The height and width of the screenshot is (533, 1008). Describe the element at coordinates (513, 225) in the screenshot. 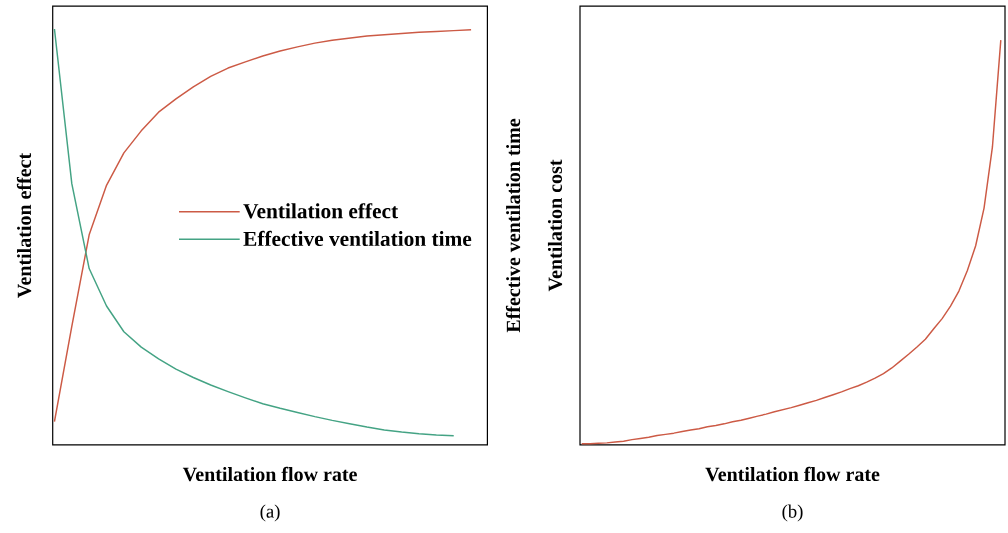

I see `y2-axis-title: Effective ventilation time` at that location.